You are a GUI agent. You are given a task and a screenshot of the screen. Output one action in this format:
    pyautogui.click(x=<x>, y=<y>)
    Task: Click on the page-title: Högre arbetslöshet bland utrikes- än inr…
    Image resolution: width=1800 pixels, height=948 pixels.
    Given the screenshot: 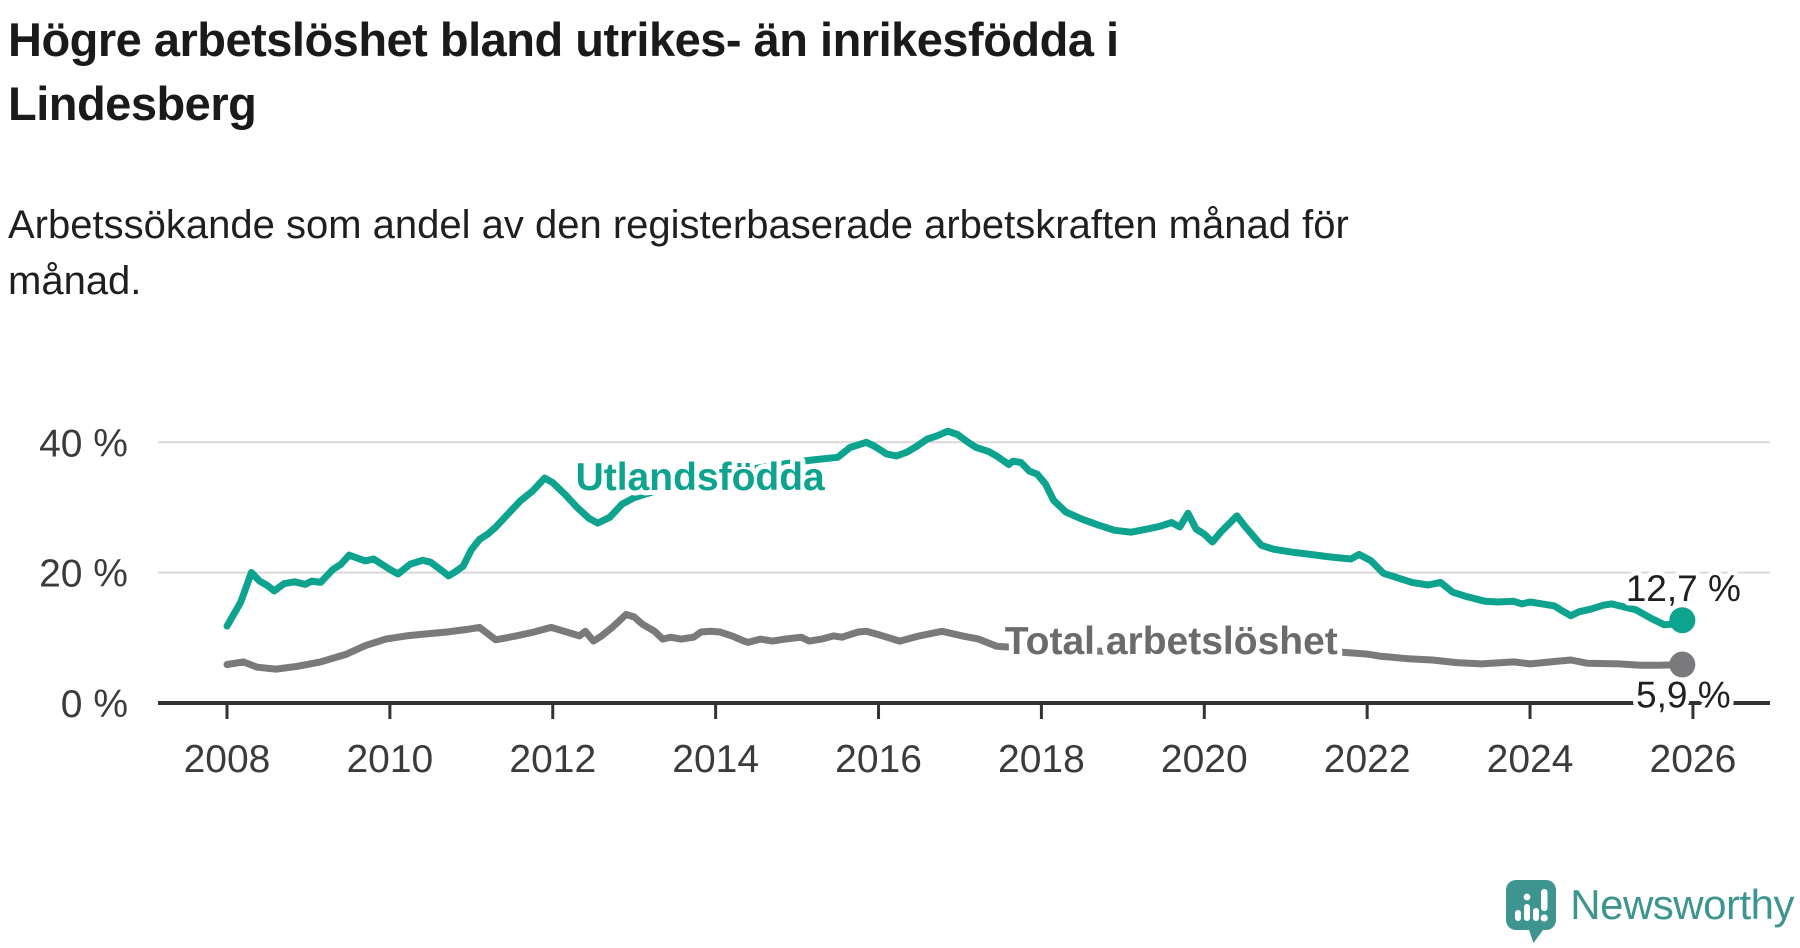 What is the action you would take?
    pyautogui.click(x=708, y=72)
    